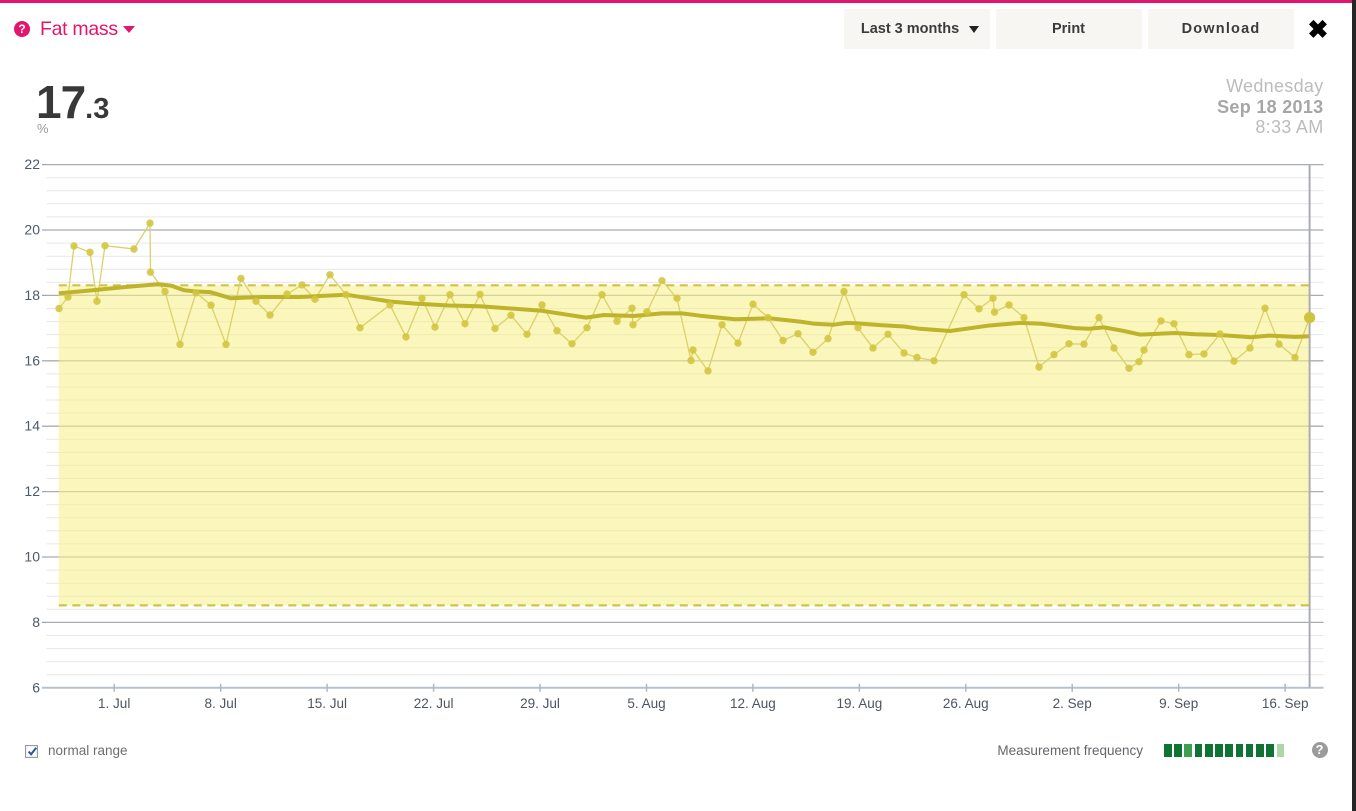 The image size is (1356, 811). Describe the element at coordinates (36, 622) in the screenshot. I see `svg-text: 8` at that location.